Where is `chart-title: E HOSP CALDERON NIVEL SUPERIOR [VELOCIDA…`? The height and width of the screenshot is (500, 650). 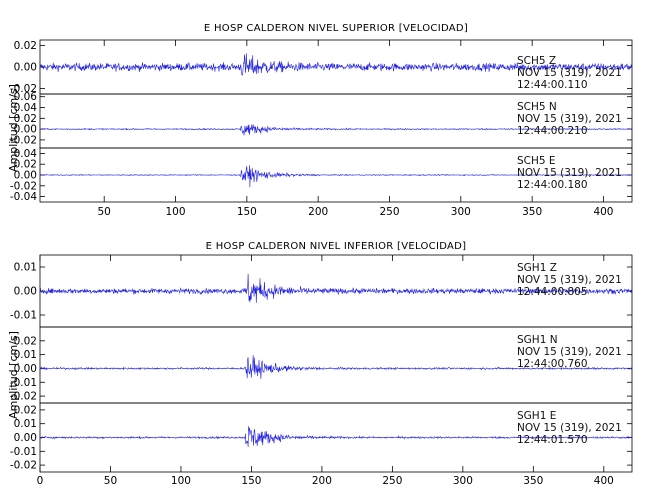
chart-title: E HOSP CALDERON NIVEL SUPERIOR [VELOCIDA… is located at coordinates (336, 28).